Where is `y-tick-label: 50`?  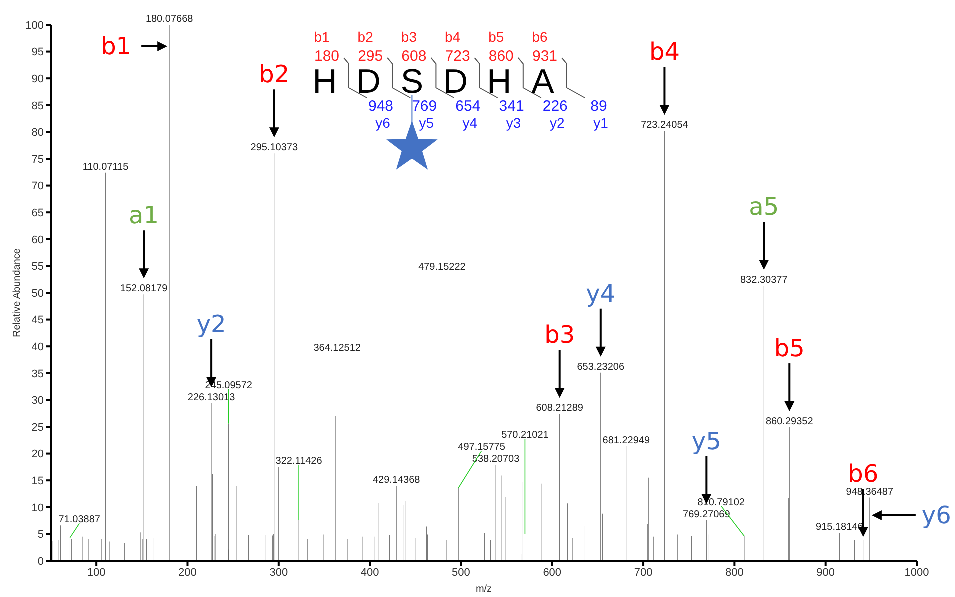 y-tick-label: 50 is located at coordinates (38, 294).